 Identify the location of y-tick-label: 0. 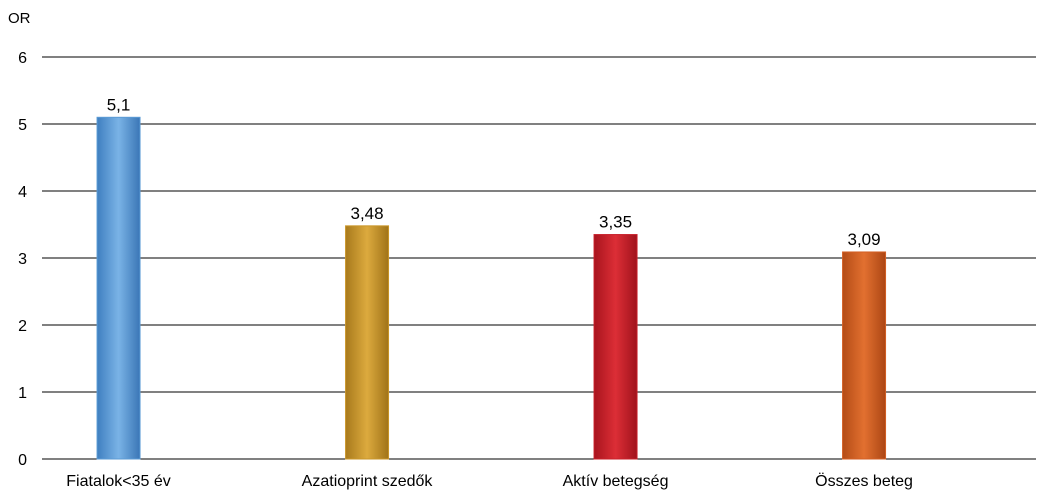
(22, 460).